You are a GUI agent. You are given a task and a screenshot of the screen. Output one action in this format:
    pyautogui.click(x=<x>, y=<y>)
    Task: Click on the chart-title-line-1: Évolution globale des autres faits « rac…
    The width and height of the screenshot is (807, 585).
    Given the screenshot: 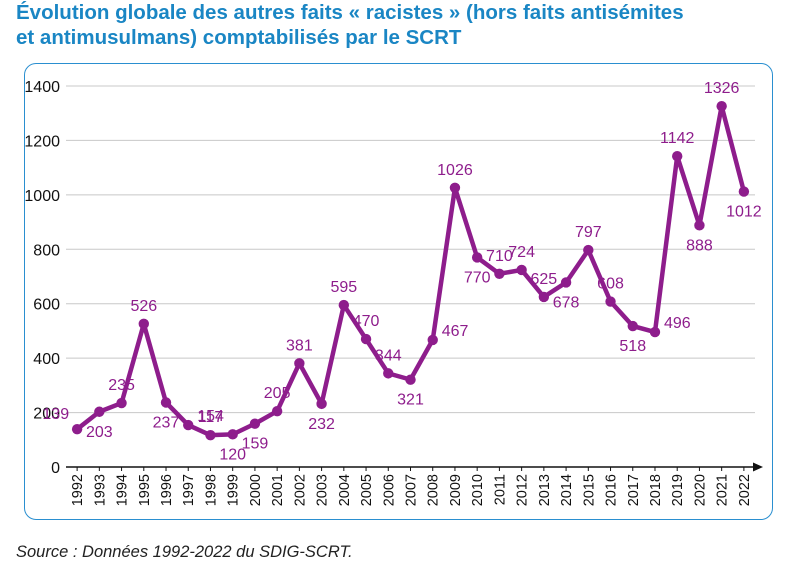 What is the action you would take?
    pyautogui.click(x=350, y=12)
    